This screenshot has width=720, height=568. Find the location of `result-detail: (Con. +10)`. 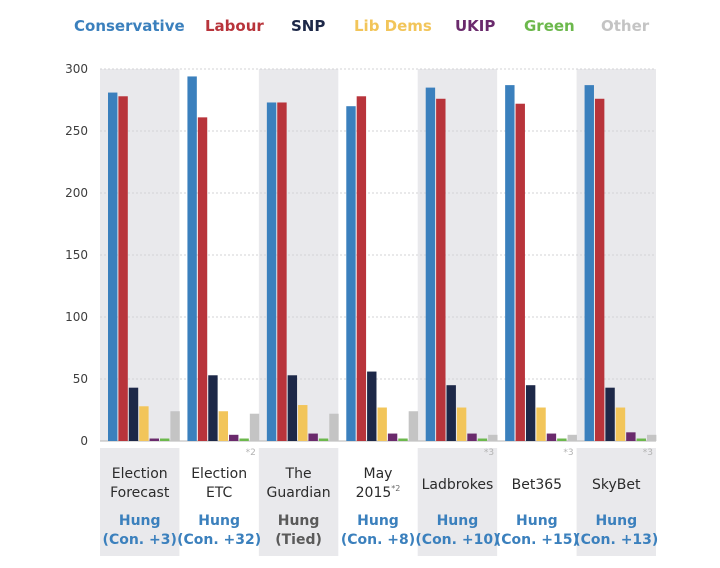

result-detail: (Con. +10) is located at coordinates (457, 540).